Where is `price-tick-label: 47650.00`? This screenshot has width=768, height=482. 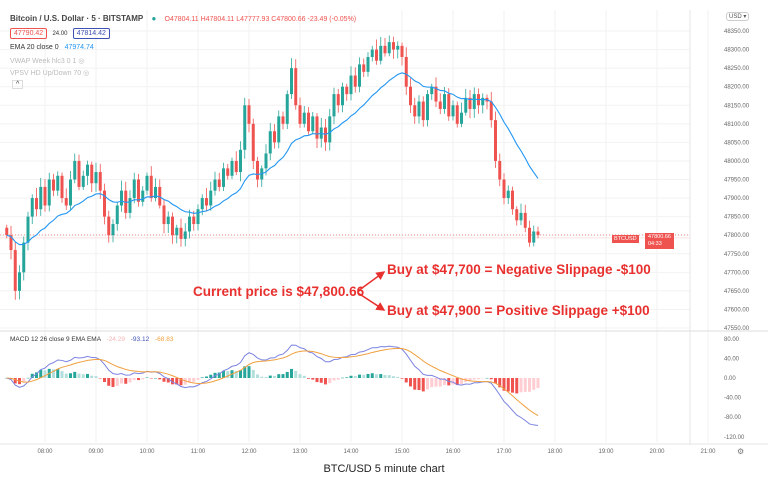 price-tick-label: 47650.00 is located at coordinates (737, 292).